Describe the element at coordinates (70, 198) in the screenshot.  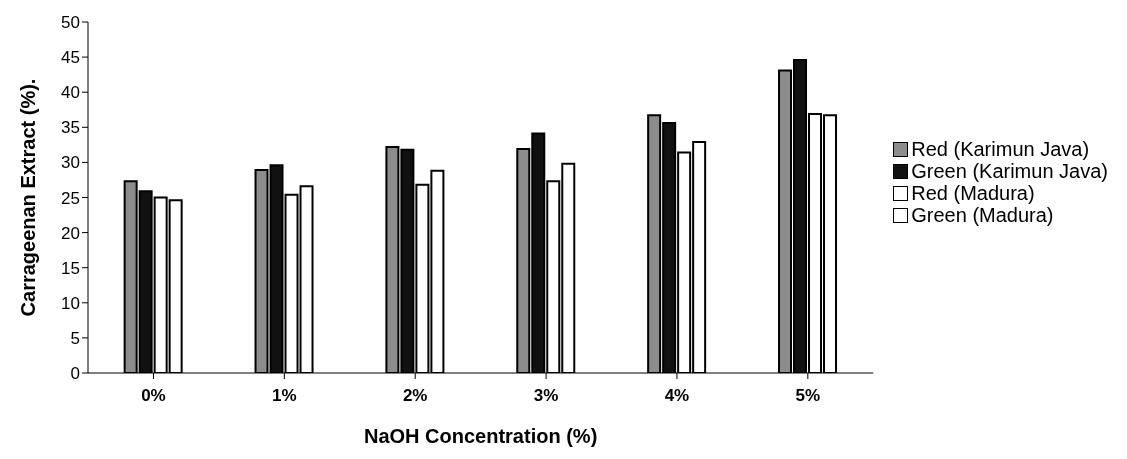
I see `y-tick-label: 25` at that location.